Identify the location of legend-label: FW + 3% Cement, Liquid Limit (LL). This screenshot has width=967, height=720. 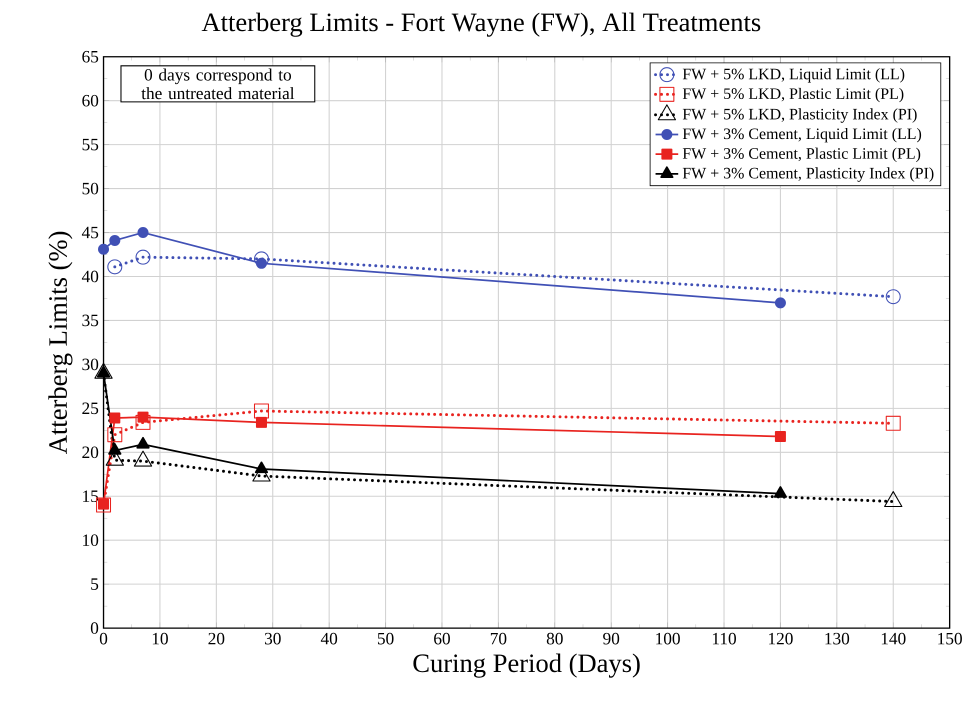
(802, 135).